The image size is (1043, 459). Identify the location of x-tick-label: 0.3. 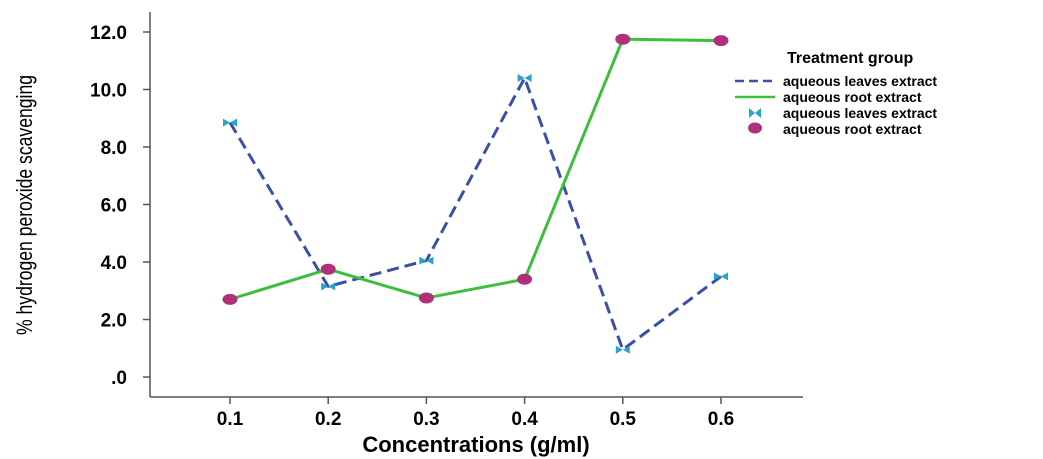
(426, 419).